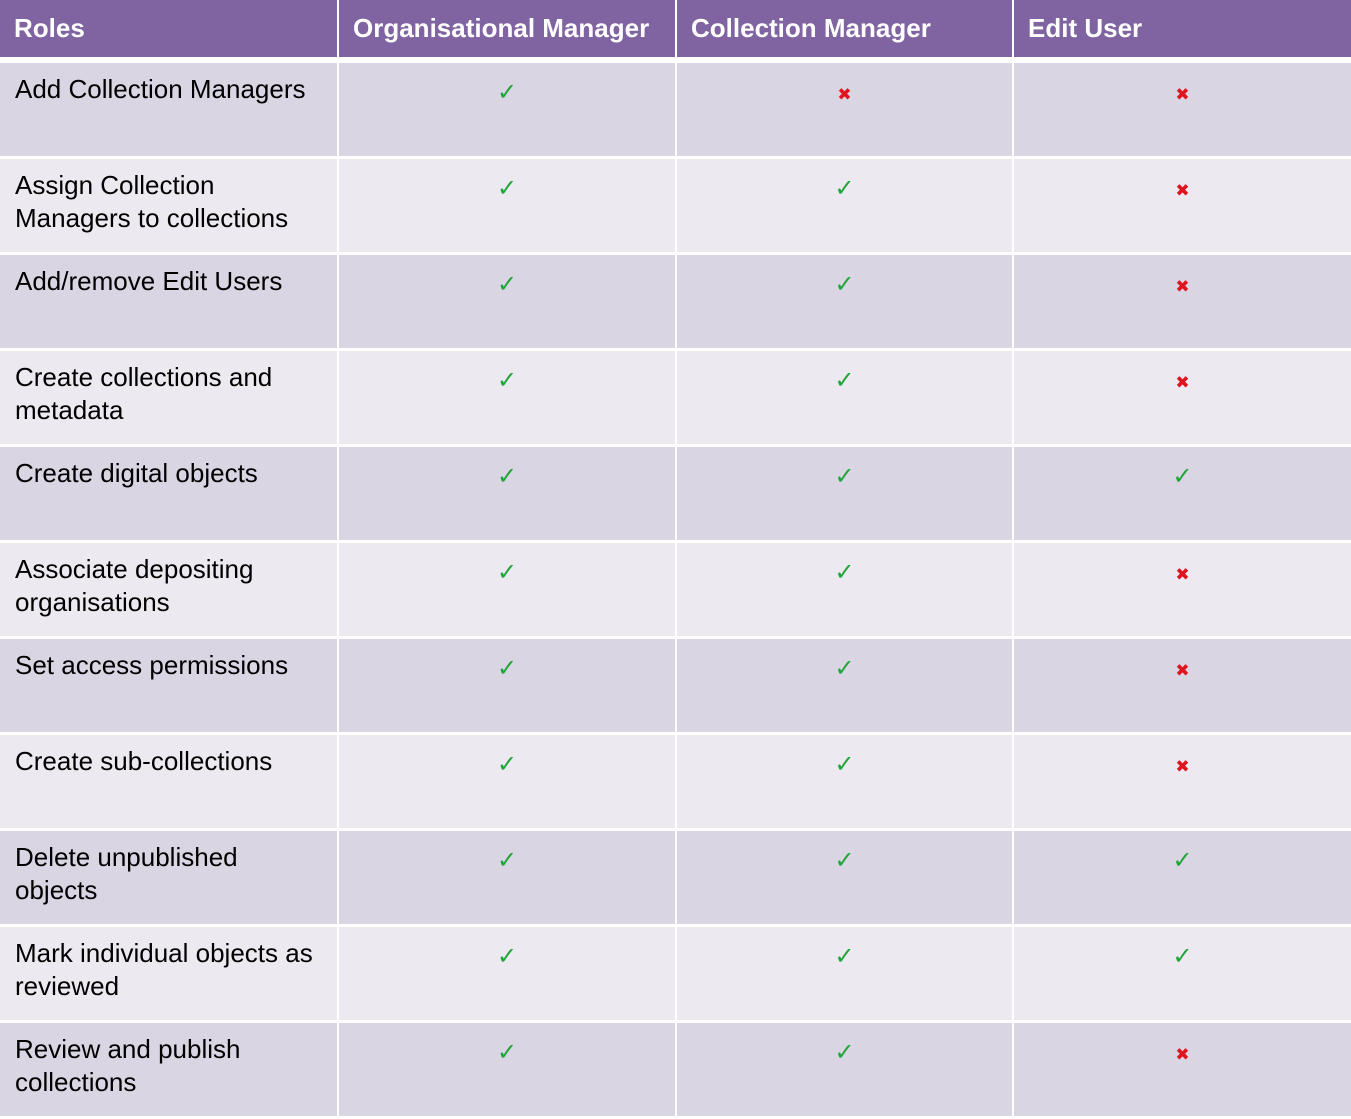 This screenshot has width=1351, height=1119. I want to click on role-label: Create sub-collections, so click(169, 782).